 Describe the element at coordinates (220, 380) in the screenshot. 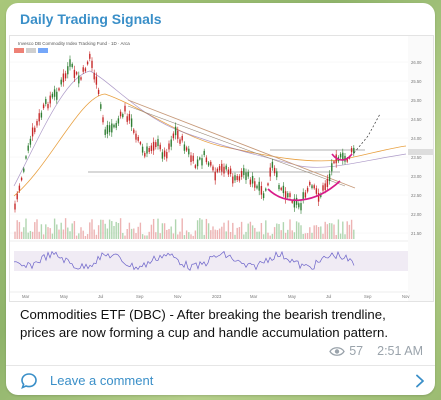

I see `leave-comment-row: Leave a comment` at that location.